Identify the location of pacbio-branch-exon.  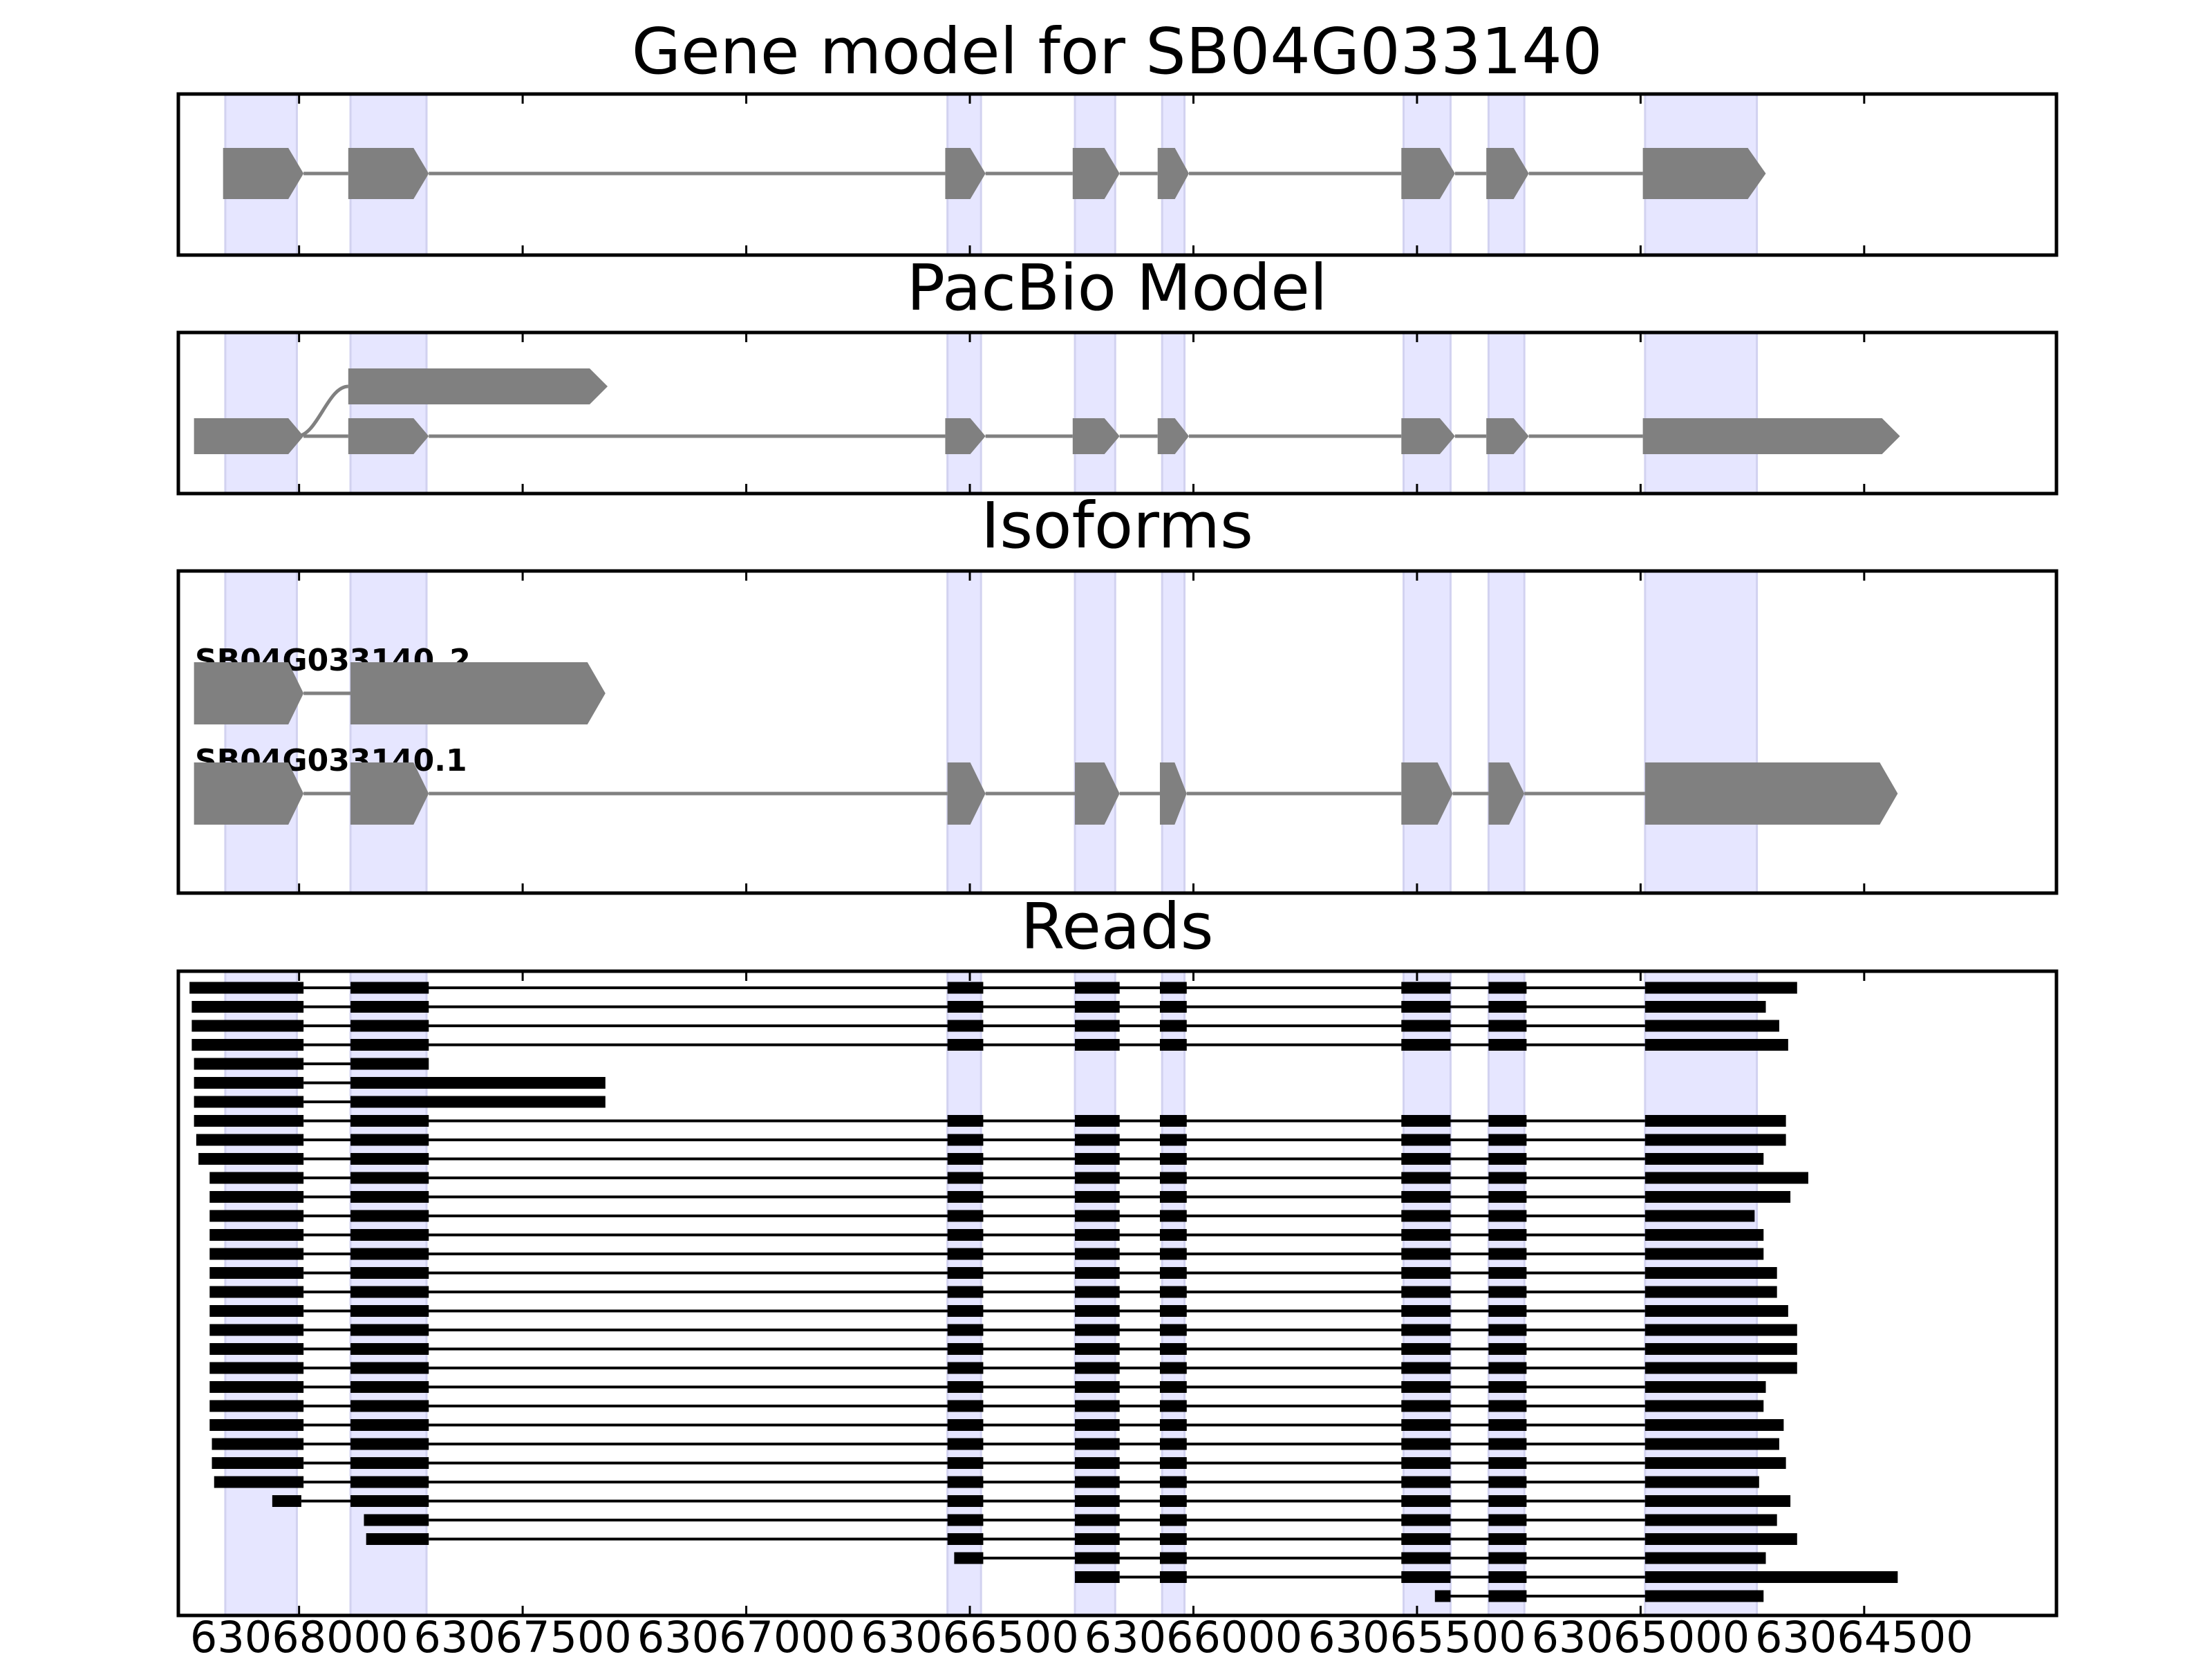
(478, 386).